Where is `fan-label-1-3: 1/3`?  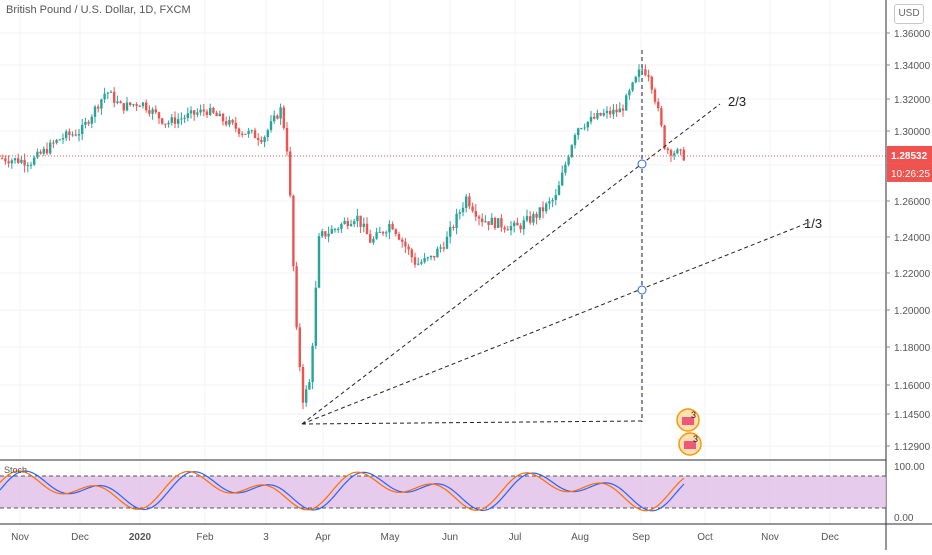
fan-label-1-3: 1/3 is located at coordinates (813, 223).